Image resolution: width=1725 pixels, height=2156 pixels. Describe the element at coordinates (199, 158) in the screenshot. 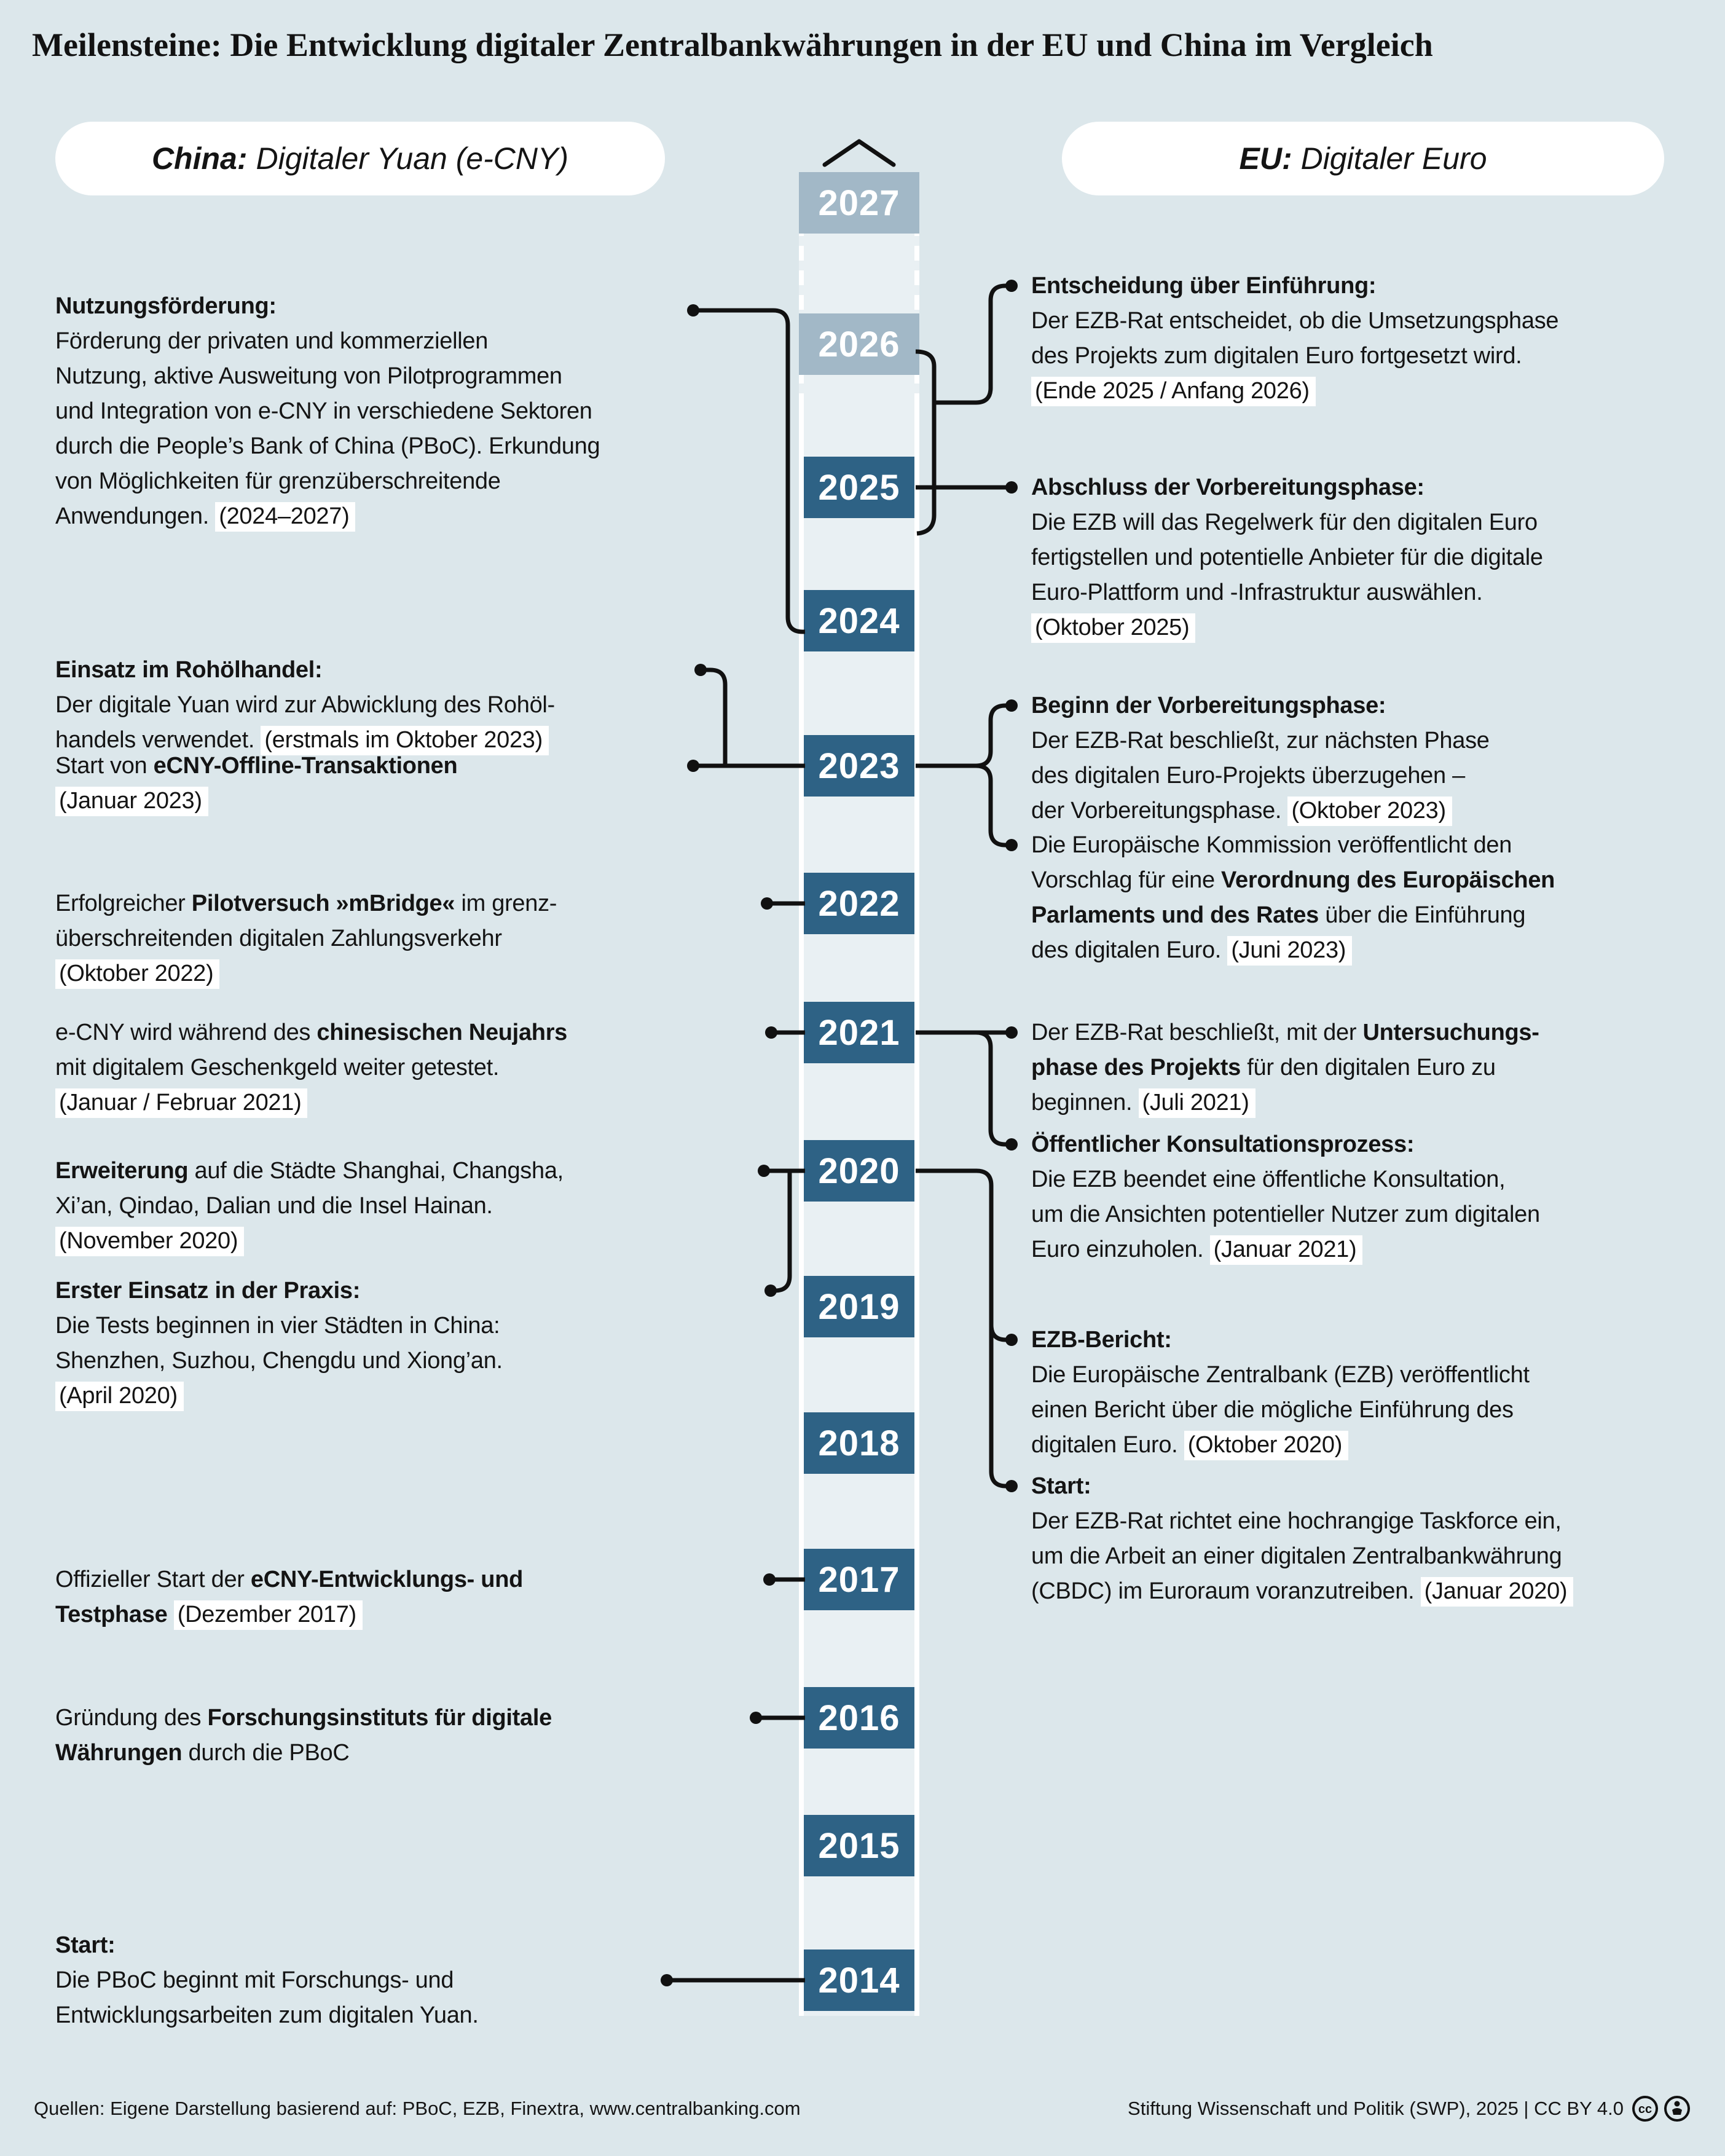

I see `header-china-bold: China:` at that location.